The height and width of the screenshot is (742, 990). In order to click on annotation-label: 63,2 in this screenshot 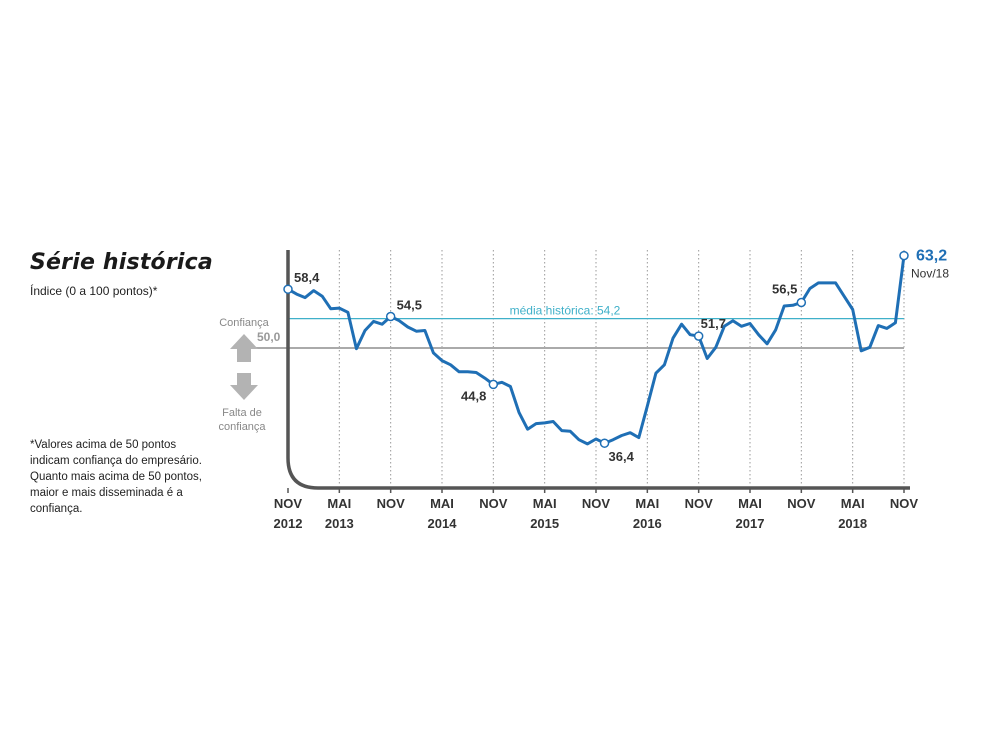, I will do `click(931, 256)`.